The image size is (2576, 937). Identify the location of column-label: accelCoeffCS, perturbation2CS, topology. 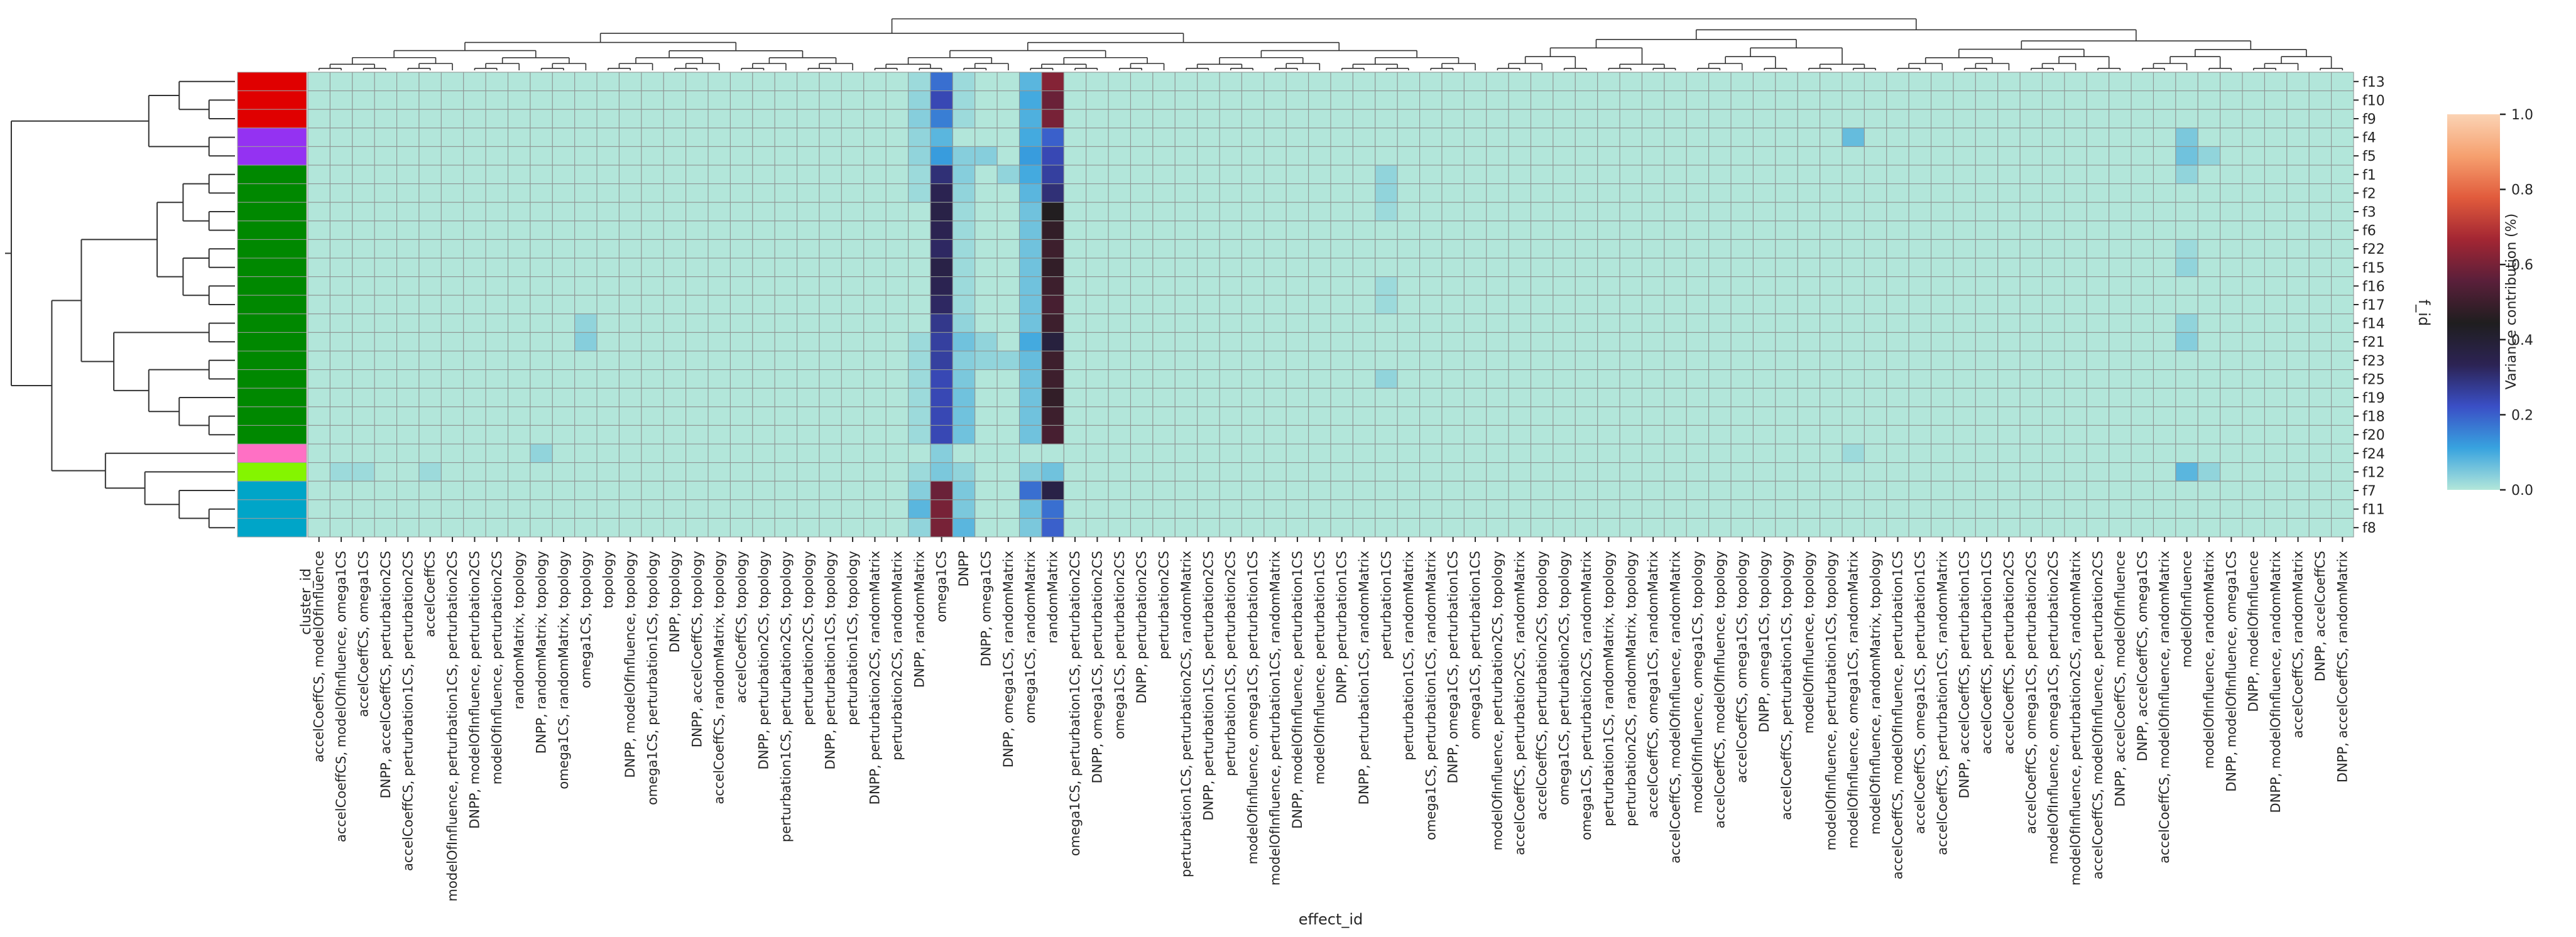
(1542, 685).